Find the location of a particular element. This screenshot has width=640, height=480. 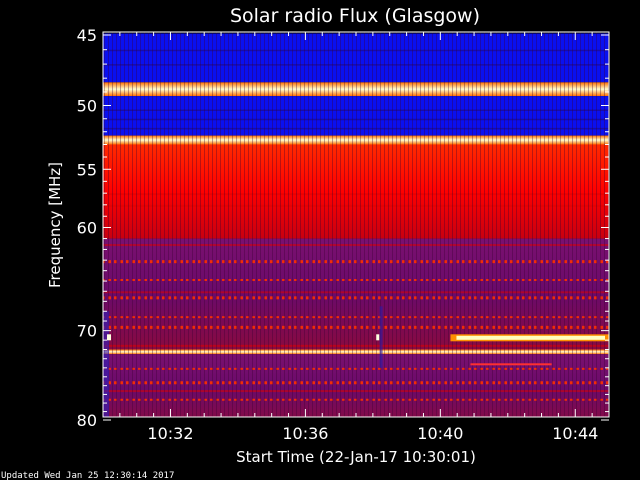

y-tick-label: 45 is located at coordinates (87, 35).